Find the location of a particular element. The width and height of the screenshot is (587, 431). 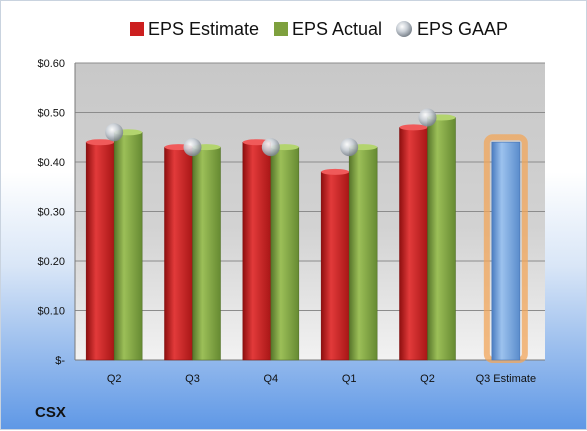

legend-swatch-eps-estimate is located at coordinates (137, 29).